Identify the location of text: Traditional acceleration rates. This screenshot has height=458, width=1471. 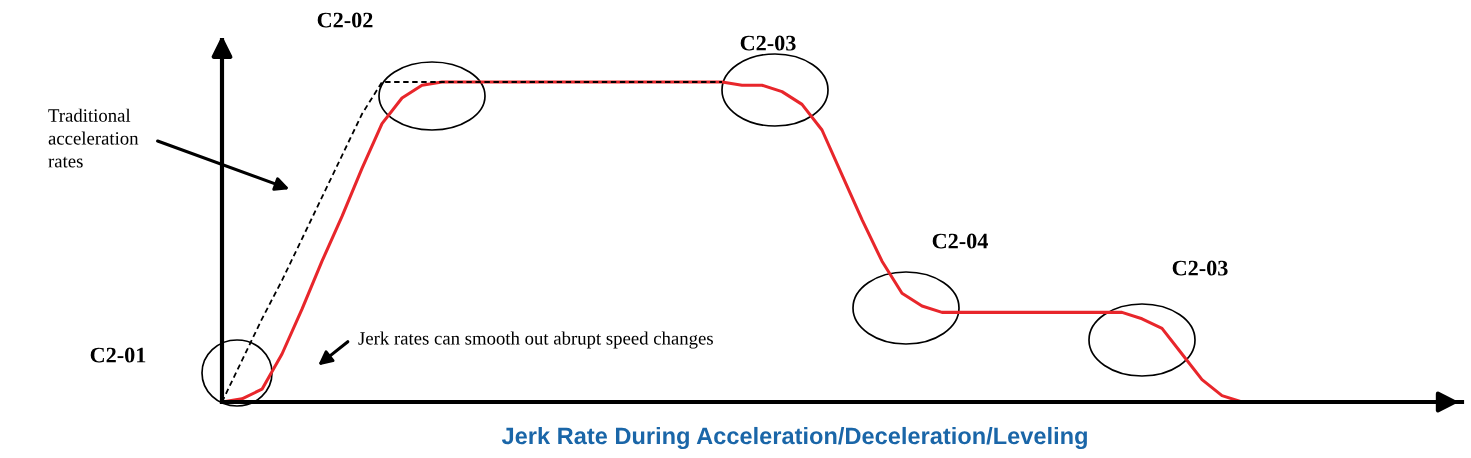
(93, 138).